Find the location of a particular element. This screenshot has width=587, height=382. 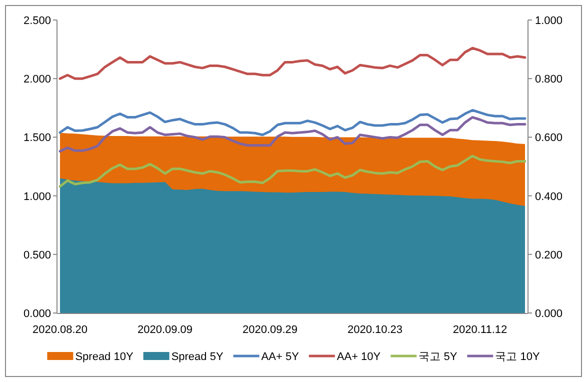

y-tick-label: 1.500 is located at coordinates (37, 138).